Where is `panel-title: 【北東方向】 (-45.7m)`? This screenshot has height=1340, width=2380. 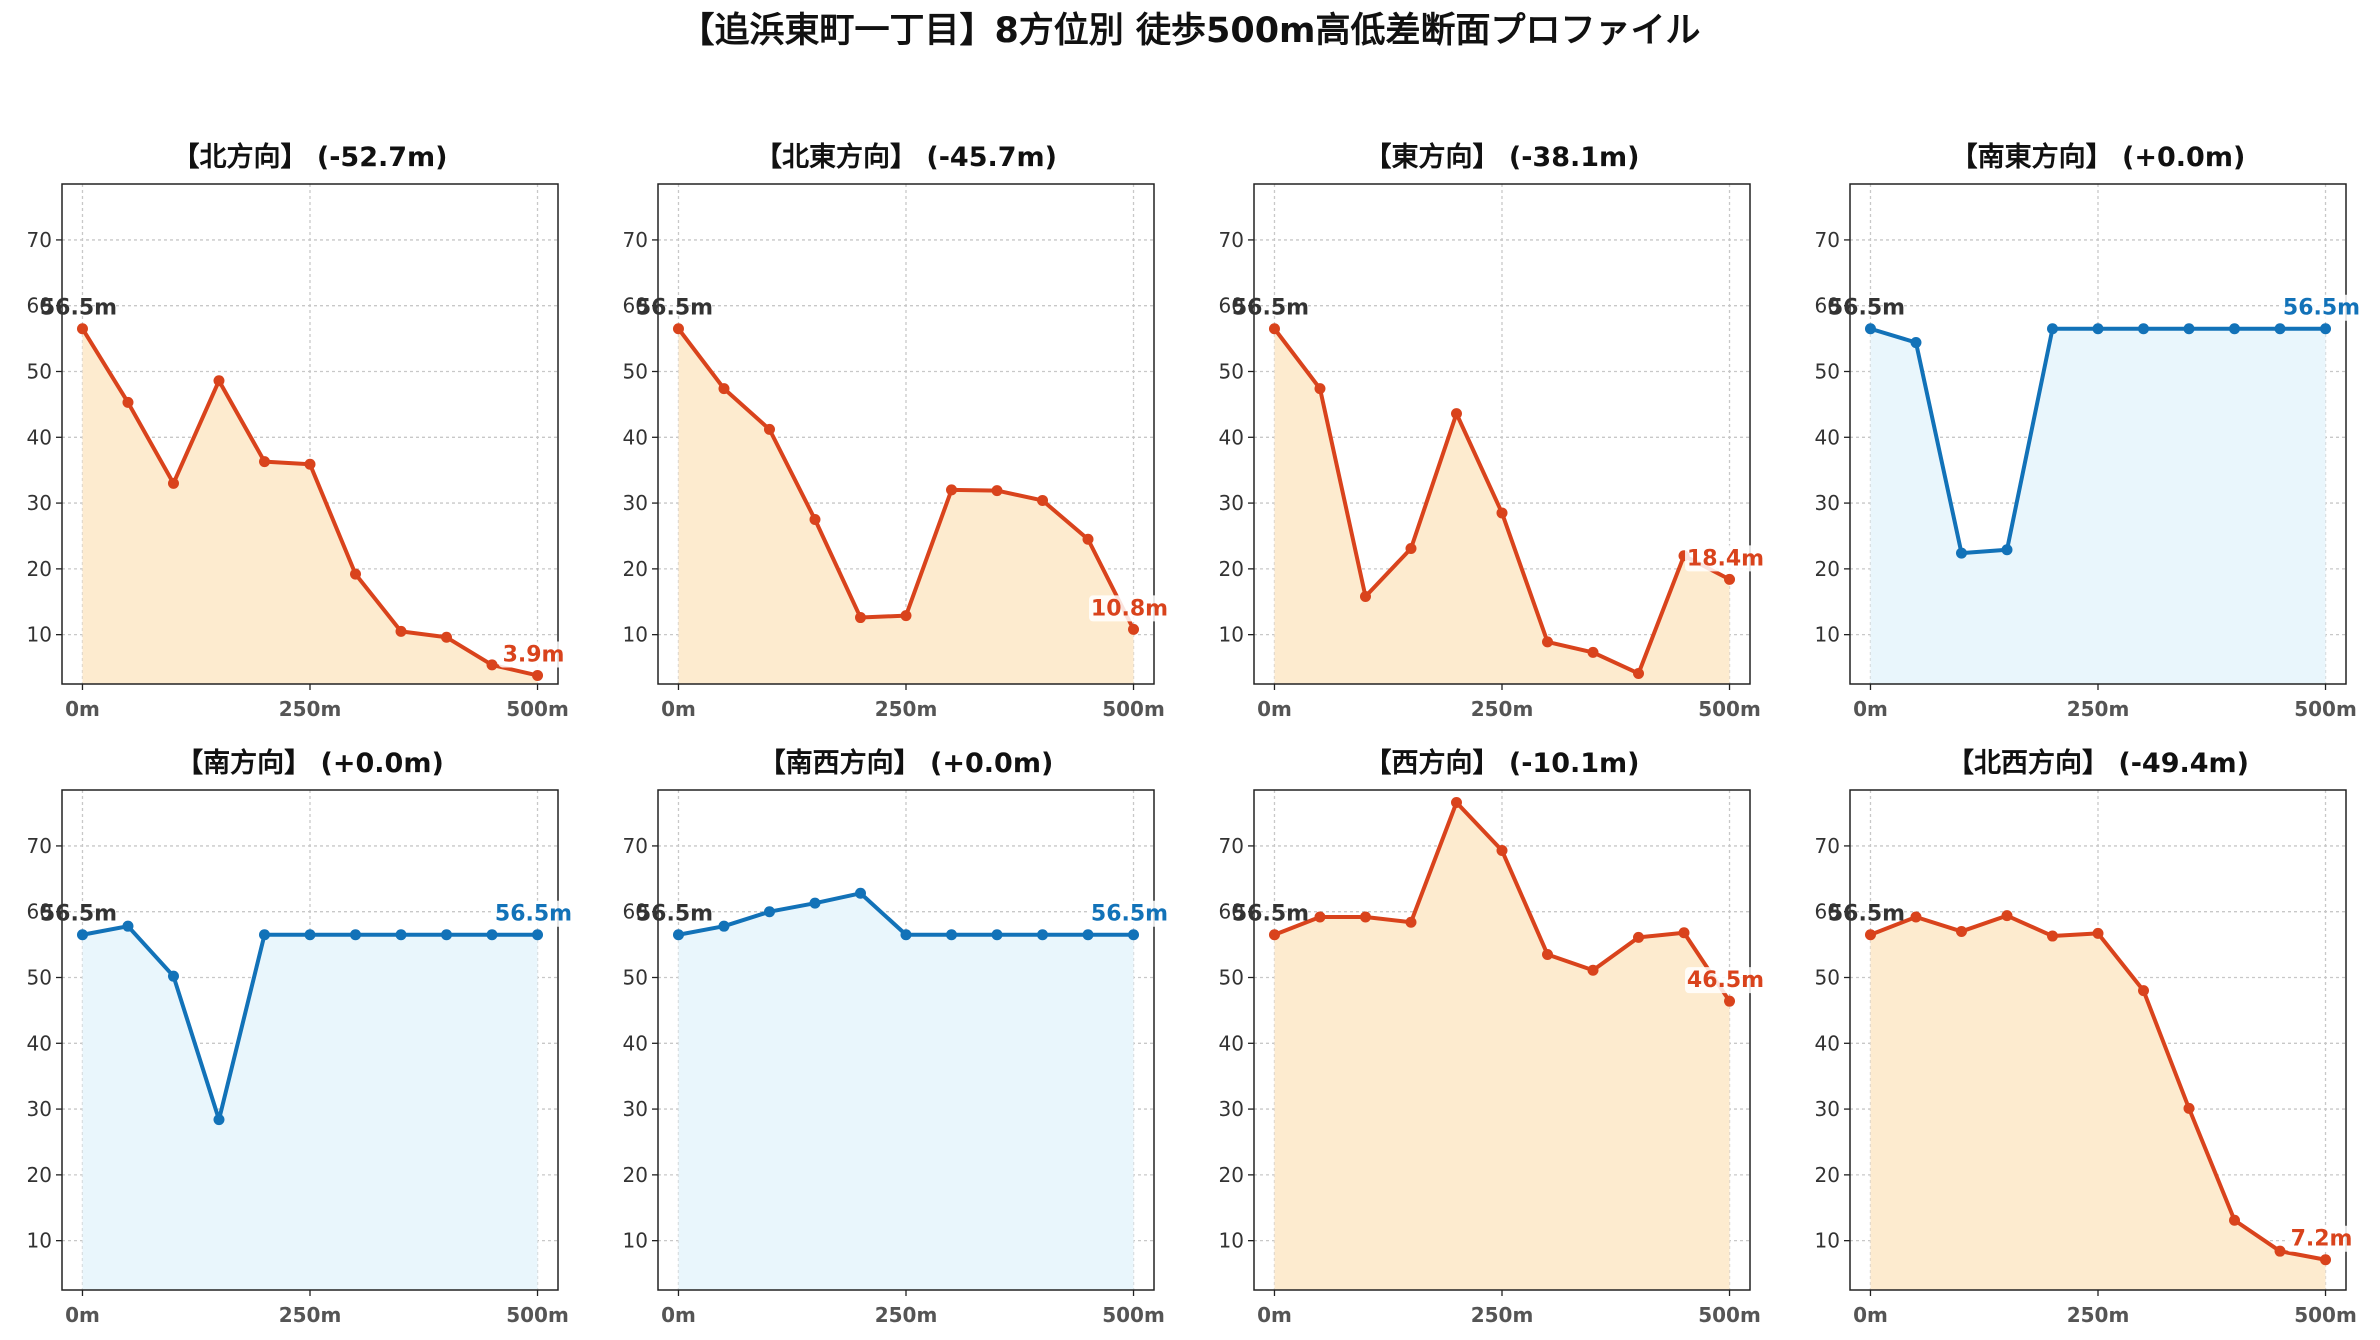 panel-title: 【北東方向】 (-45.7m) is located at coordinates (906, 157).